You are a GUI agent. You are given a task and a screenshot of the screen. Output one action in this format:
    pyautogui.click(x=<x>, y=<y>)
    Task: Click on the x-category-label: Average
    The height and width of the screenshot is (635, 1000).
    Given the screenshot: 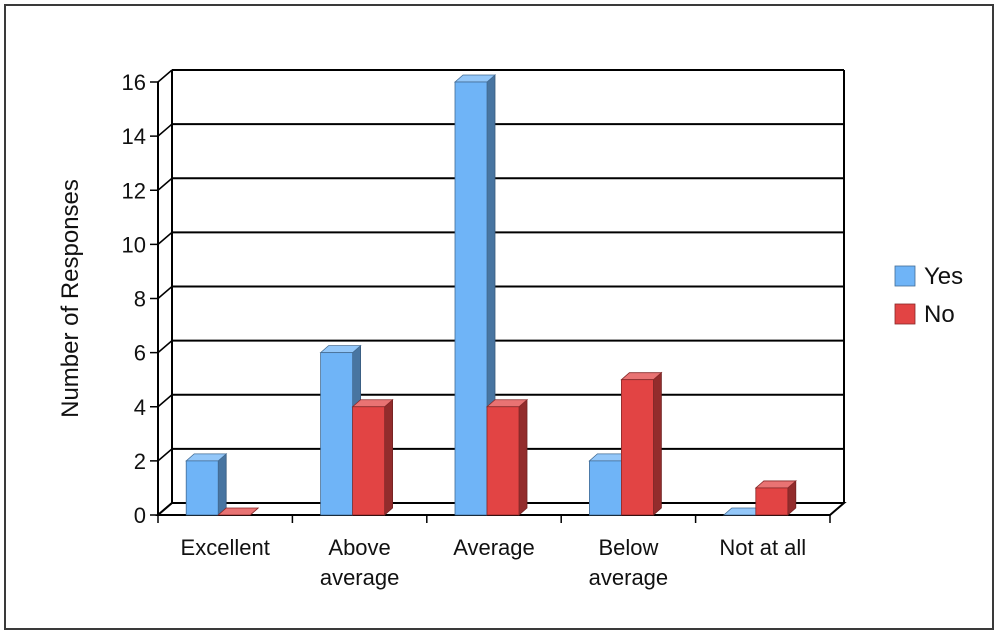 What is the action you would take?
    pyautogui.click(x=494, y=547)
    